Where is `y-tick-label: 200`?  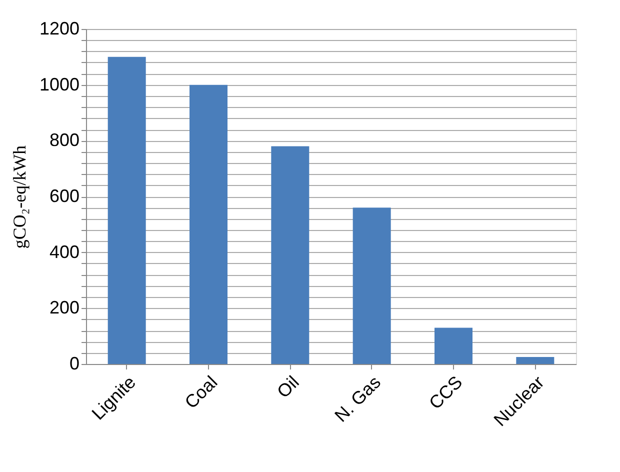 y-tick-label: 200 is located at coordinates (64, 308).